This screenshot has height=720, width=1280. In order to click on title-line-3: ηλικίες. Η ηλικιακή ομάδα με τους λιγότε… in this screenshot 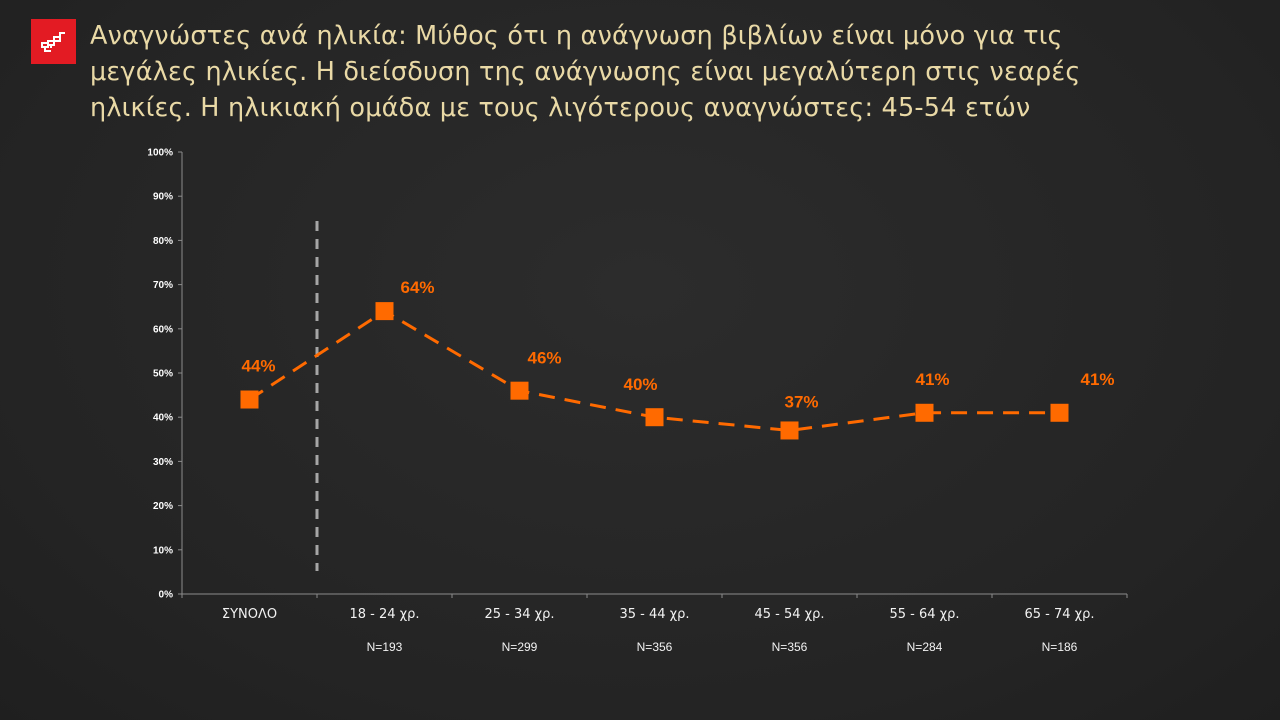, I will do `click(560, 108)`.